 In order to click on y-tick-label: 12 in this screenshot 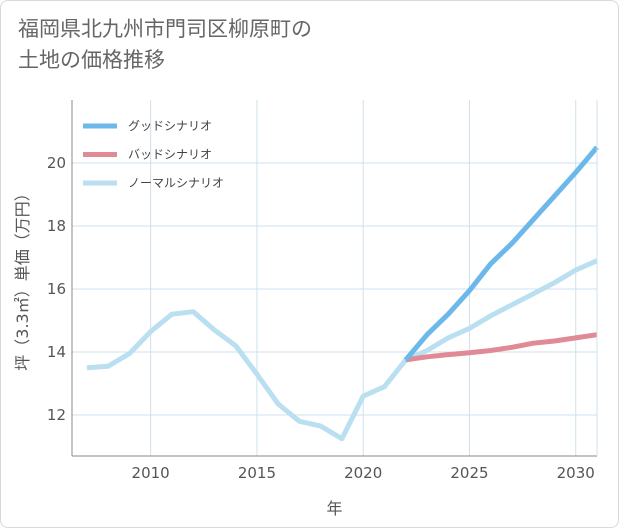, I will do `click(56, 415)`.